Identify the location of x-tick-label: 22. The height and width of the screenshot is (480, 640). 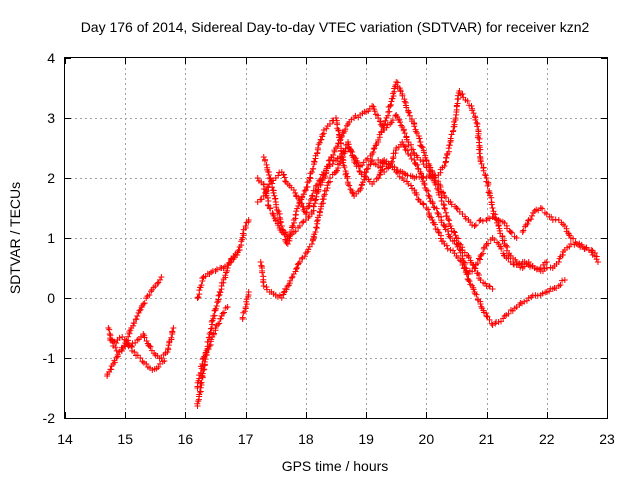
(547, 439).